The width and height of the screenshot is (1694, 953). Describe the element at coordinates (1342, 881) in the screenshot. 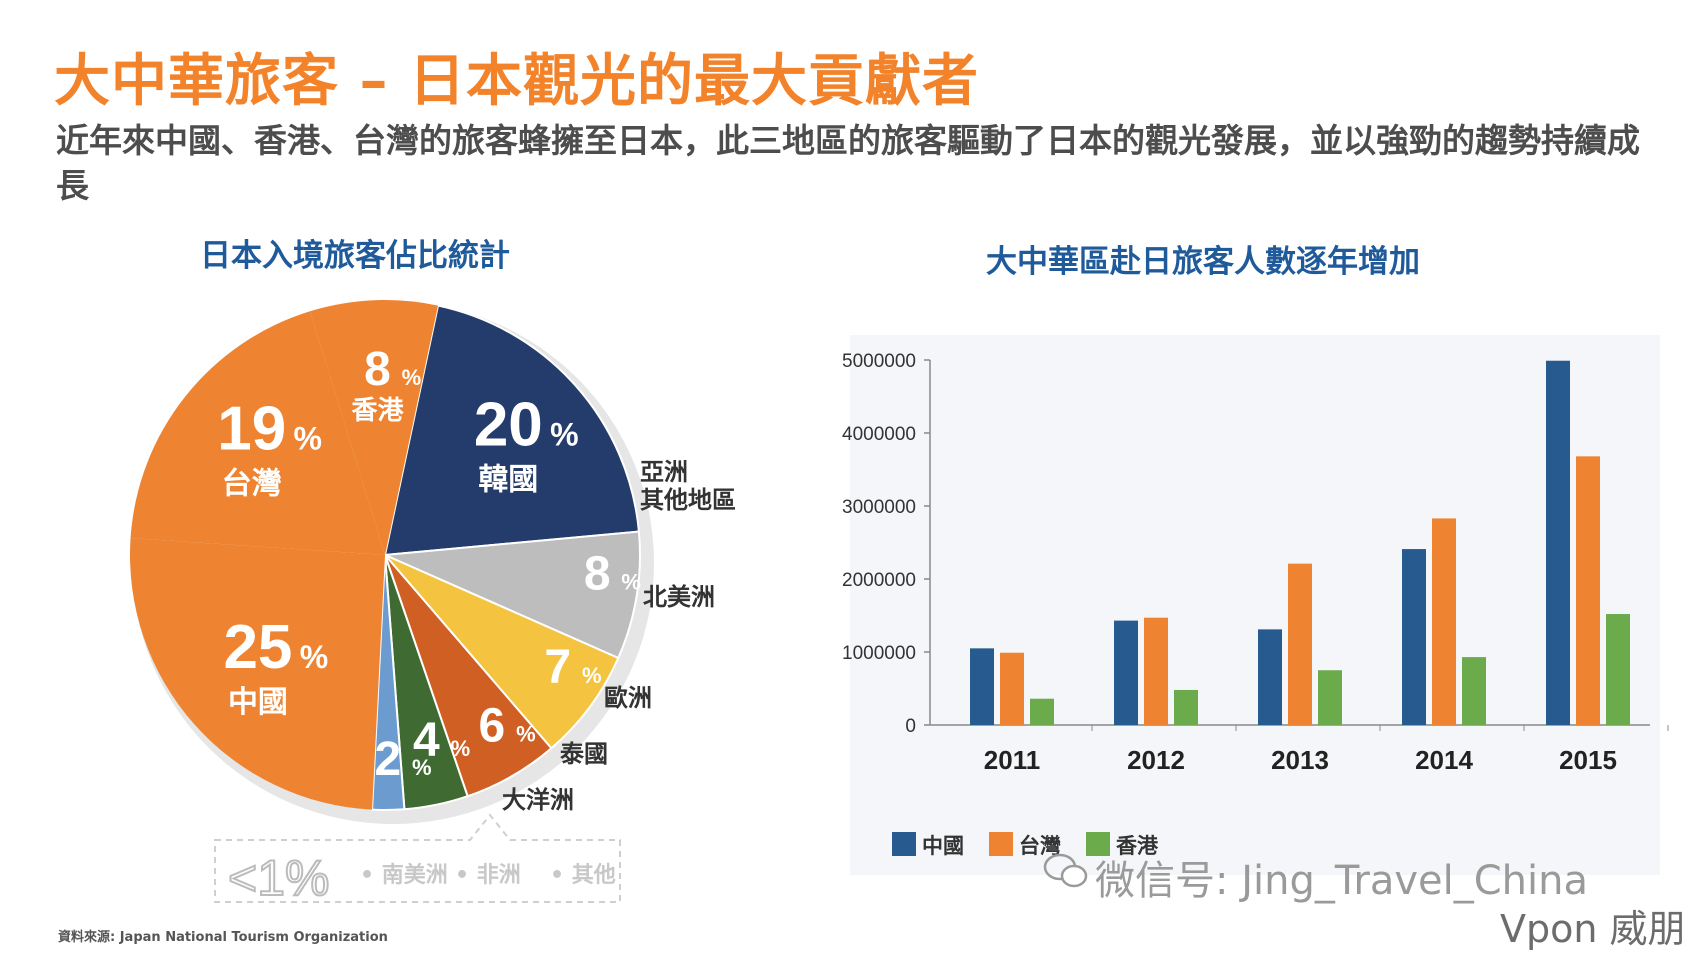

I see `watermark-text: 微信号: Jing_Travel_China` at that location.